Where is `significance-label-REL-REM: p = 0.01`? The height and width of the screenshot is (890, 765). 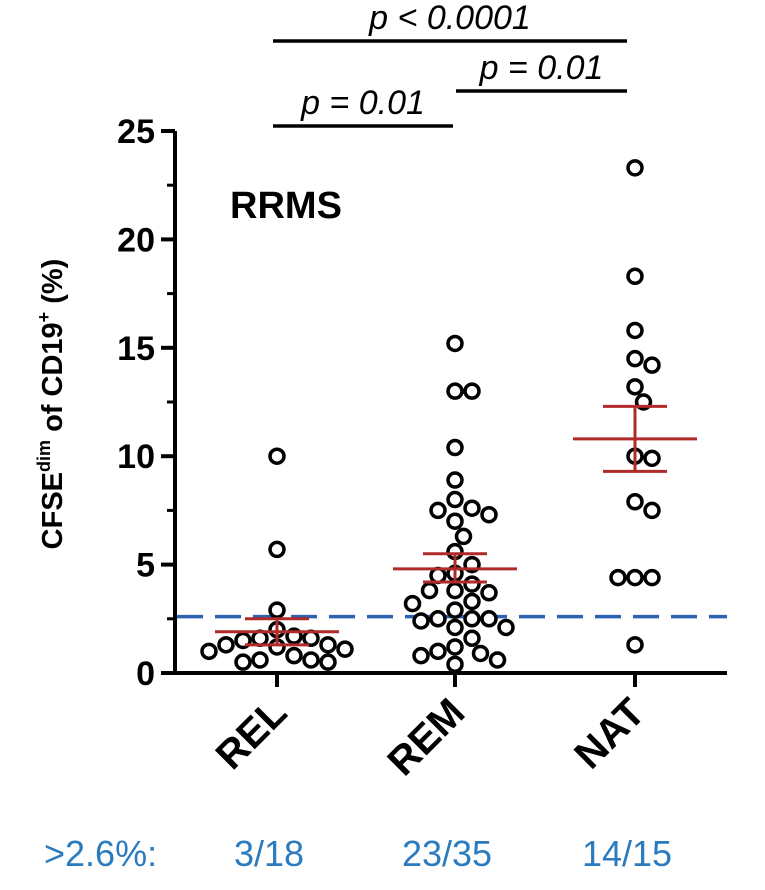 significance-label-REL-REM: p = 0.01 is located at coordinates (362, 103).